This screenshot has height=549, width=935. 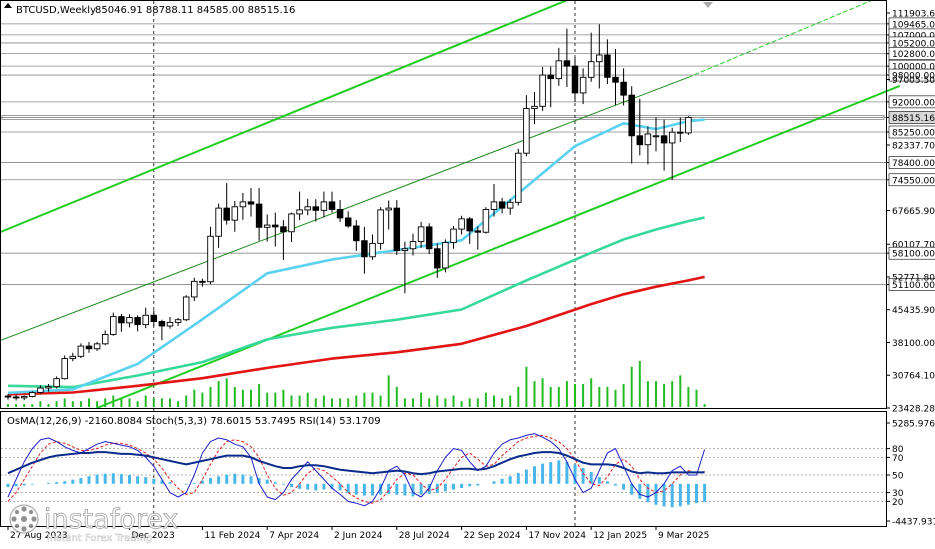 What do you see at coordinates (708, 5) in the screenshot?
I see `scroll-marker-icon` at bounding box center [708, 5].